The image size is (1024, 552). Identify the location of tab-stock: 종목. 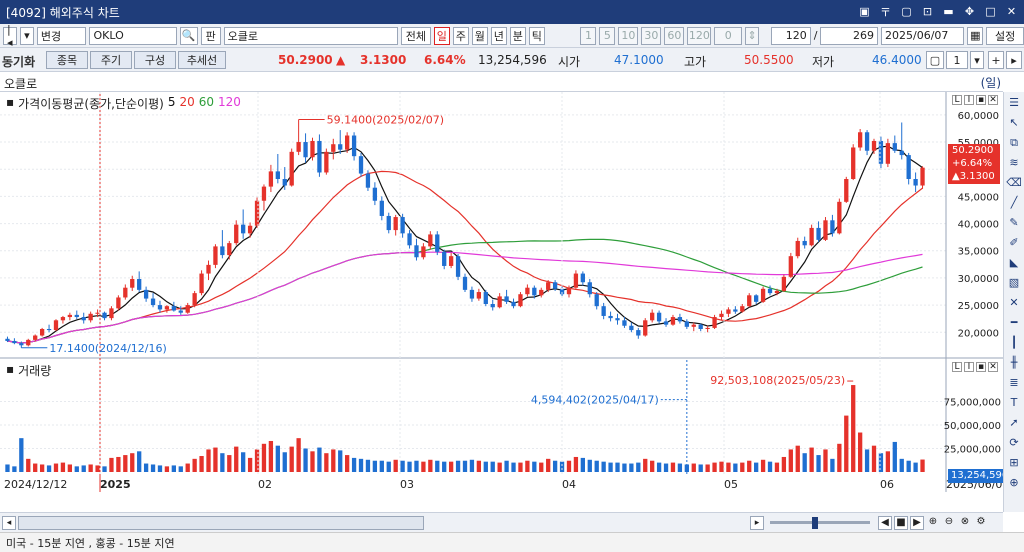
(67, 60).